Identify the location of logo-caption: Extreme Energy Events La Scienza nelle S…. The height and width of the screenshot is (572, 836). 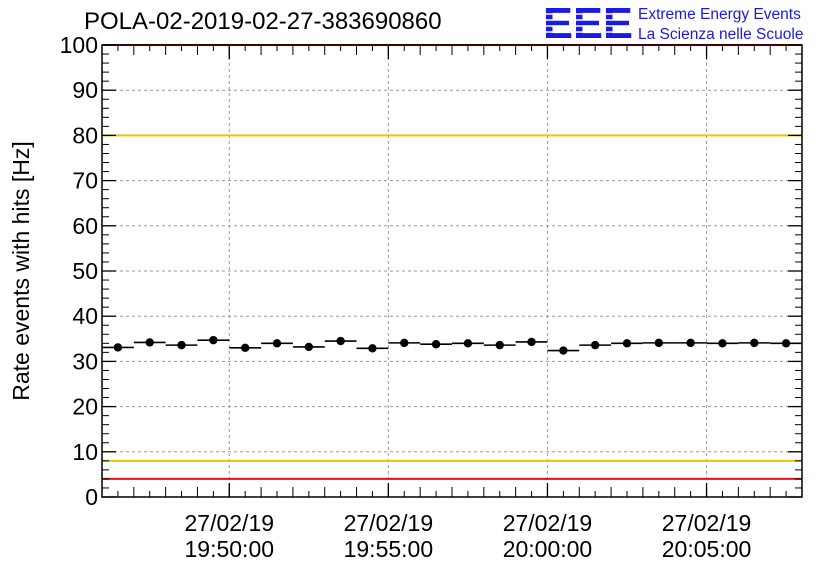
(720, 25).